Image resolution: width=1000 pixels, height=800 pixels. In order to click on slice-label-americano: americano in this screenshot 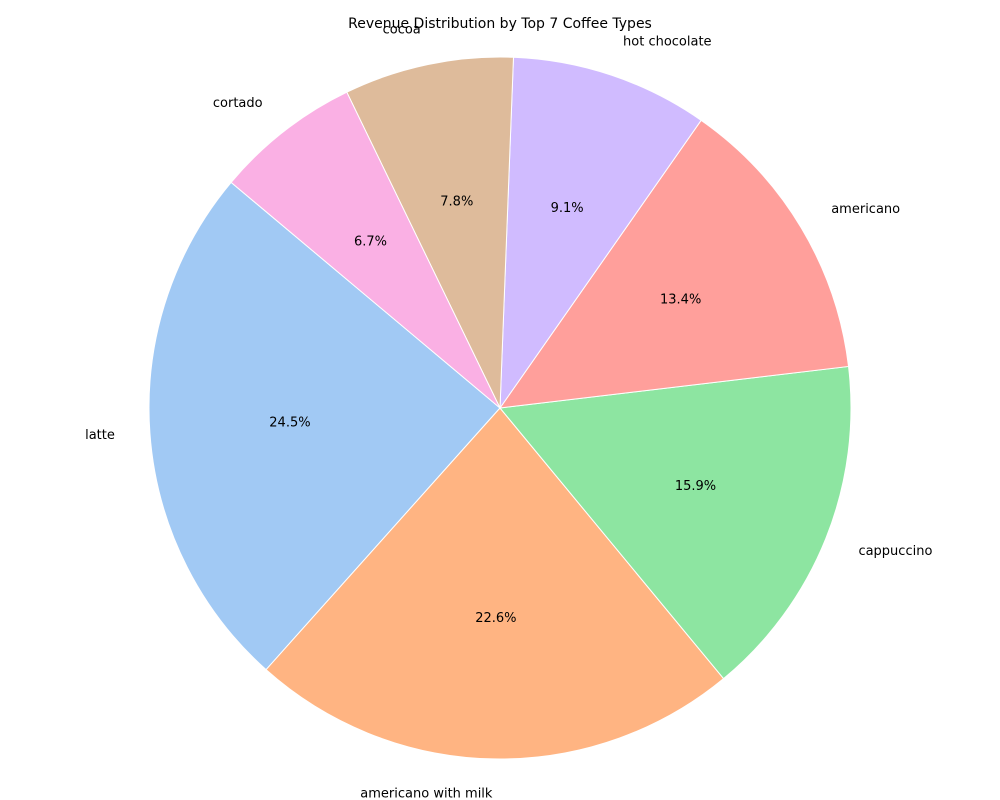, I will do `click(865, 209)`.